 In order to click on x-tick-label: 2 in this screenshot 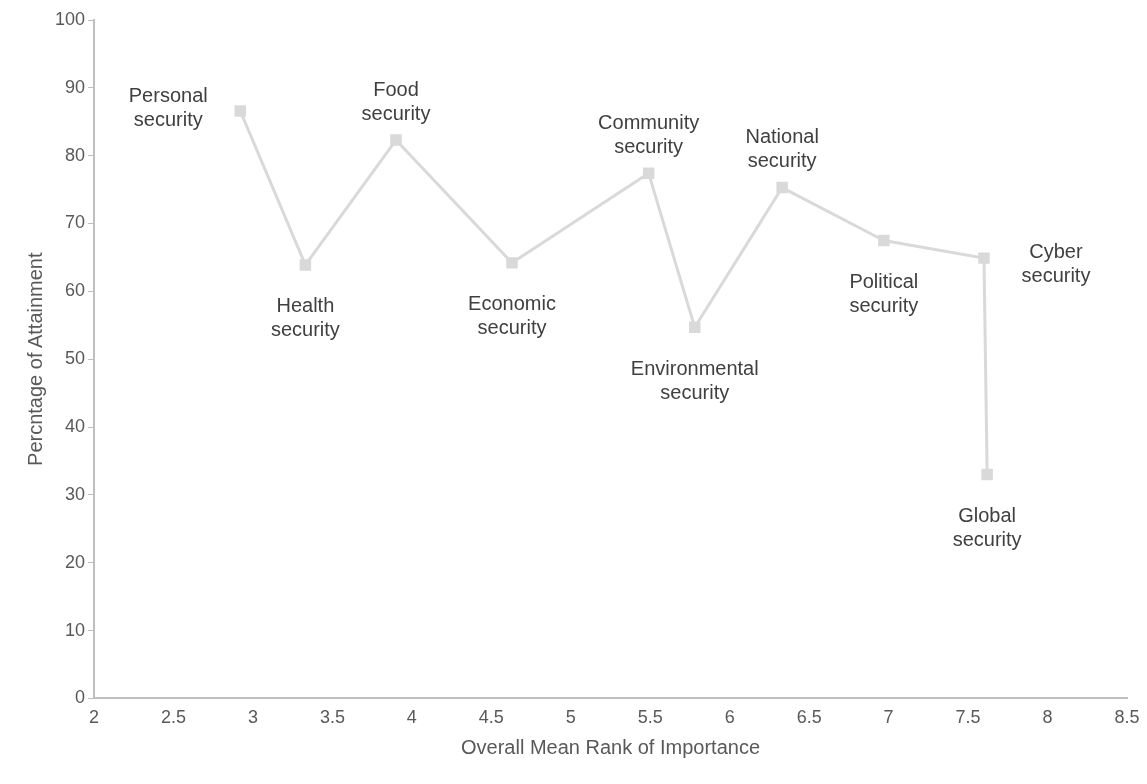, I will do `click(94, 717)`.